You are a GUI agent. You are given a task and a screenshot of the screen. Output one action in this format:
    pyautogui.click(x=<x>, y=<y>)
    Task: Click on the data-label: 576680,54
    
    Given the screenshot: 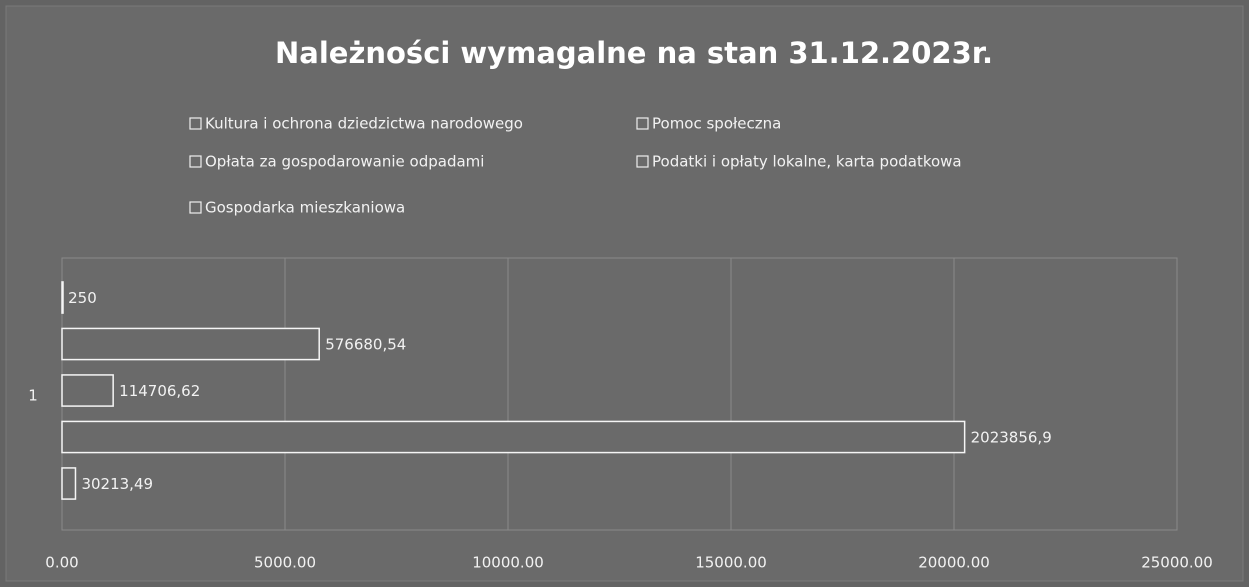 What is the action you would take?
    pyautogui.click(x=365, y=345)
    